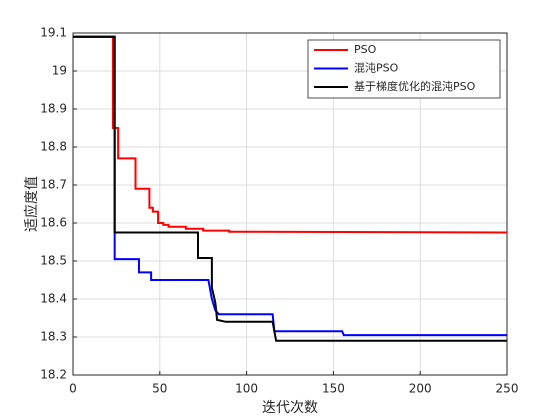 The image size is (560, 420). I want to click on y-tick-label: 18.6, so click(53, 223).